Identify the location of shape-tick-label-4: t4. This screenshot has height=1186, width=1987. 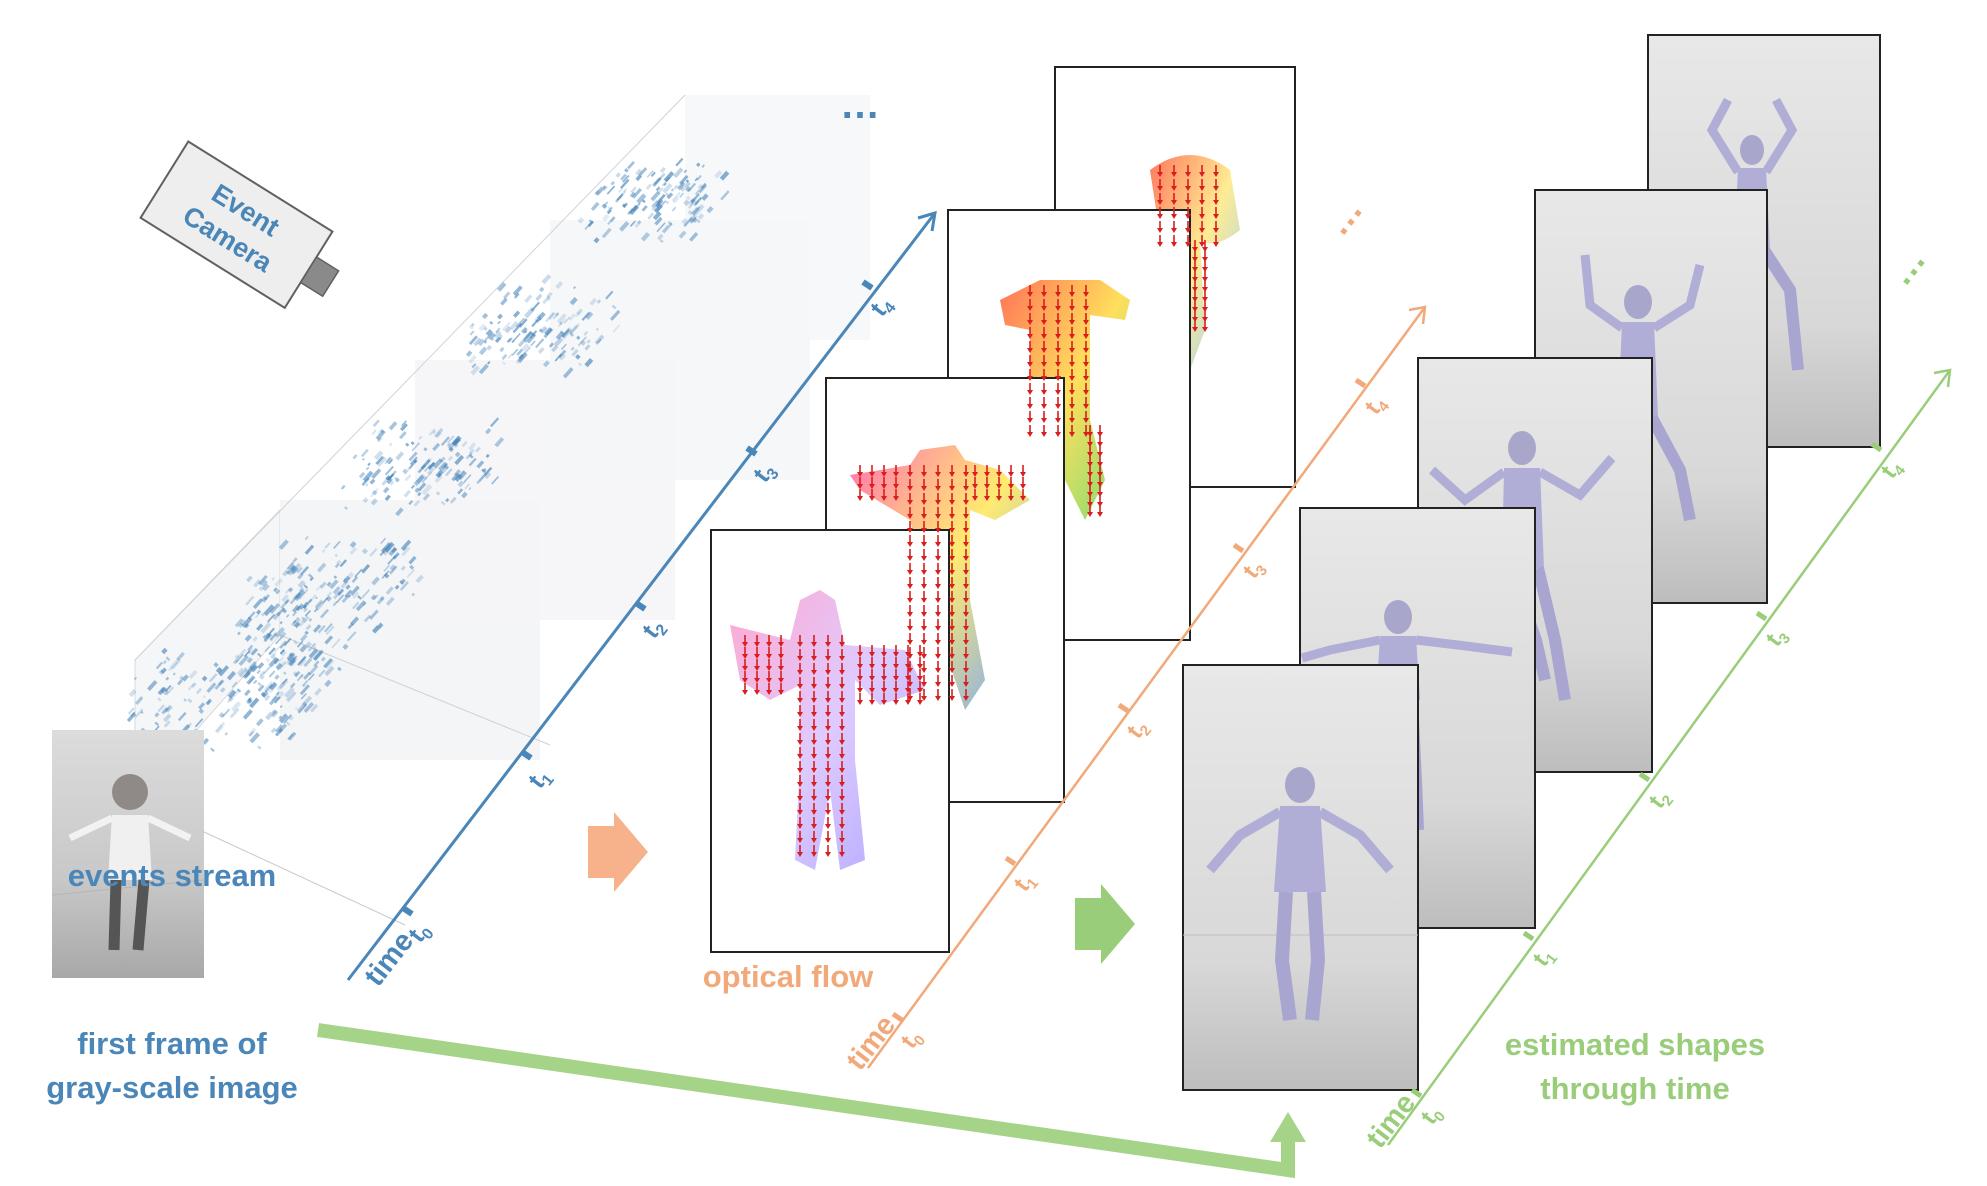
(1892, 470).